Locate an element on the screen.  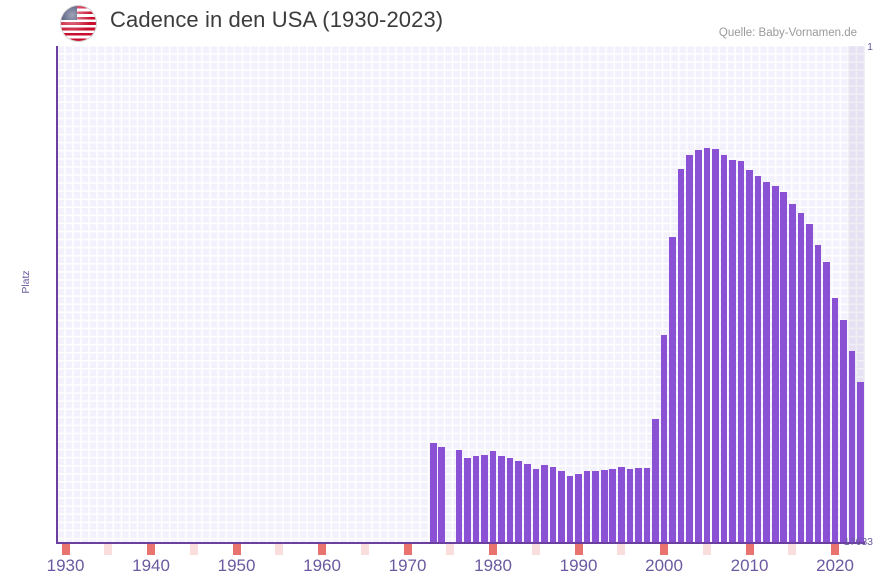
x-axis-label: 1940 is located at coordinates (151, 565).